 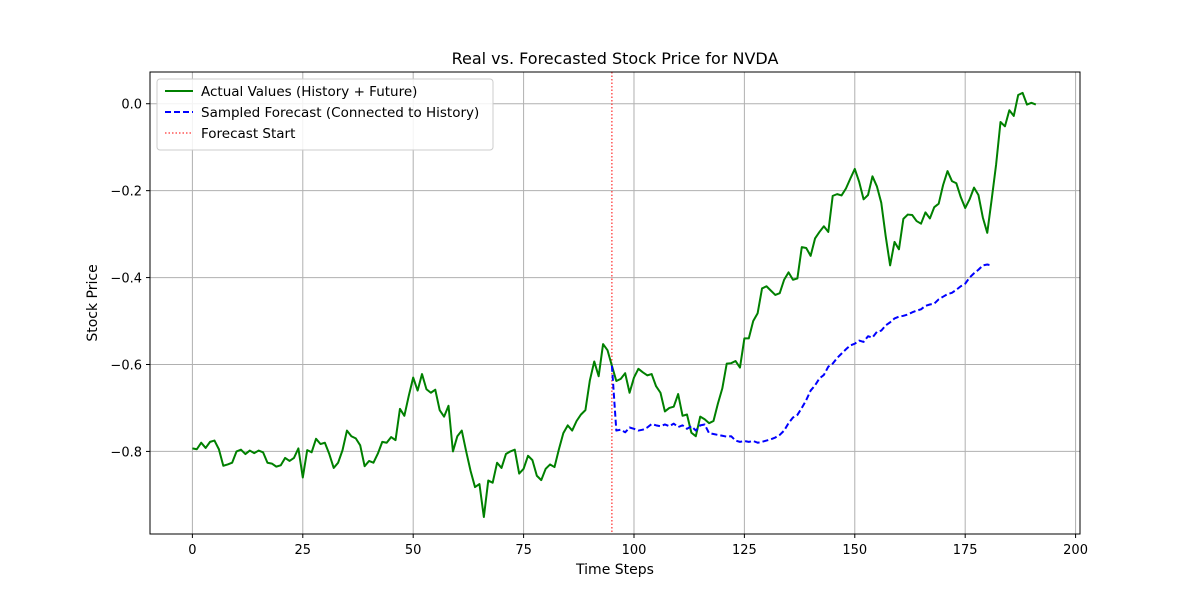 I want to click on y-tick-label: −0.4, so click(x=126, y=279).